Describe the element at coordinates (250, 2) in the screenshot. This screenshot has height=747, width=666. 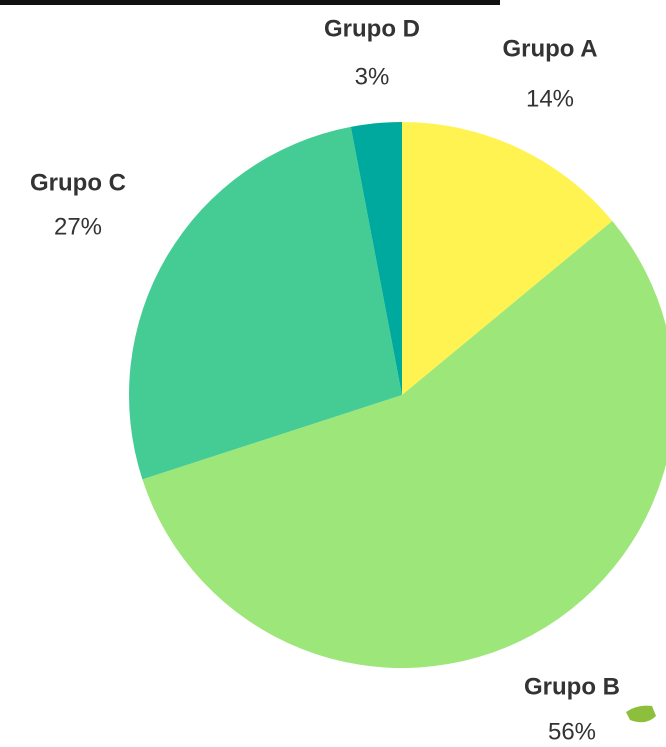
I see `top-bar` at that location.